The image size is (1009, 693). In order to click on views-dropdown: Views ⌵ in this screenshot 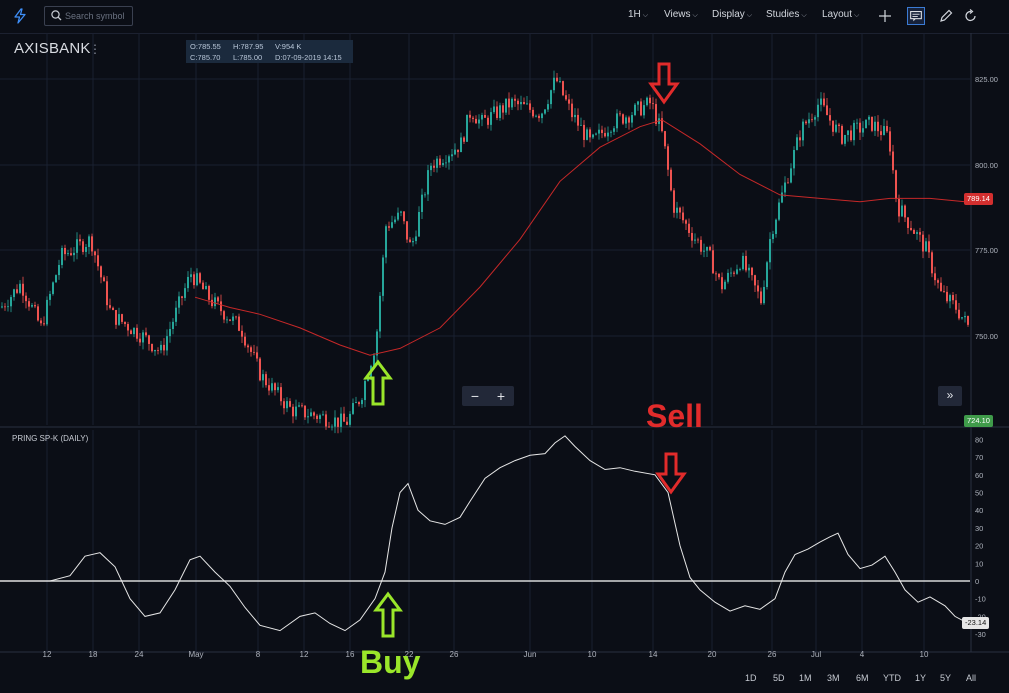, I will do `click(681, 14)`.